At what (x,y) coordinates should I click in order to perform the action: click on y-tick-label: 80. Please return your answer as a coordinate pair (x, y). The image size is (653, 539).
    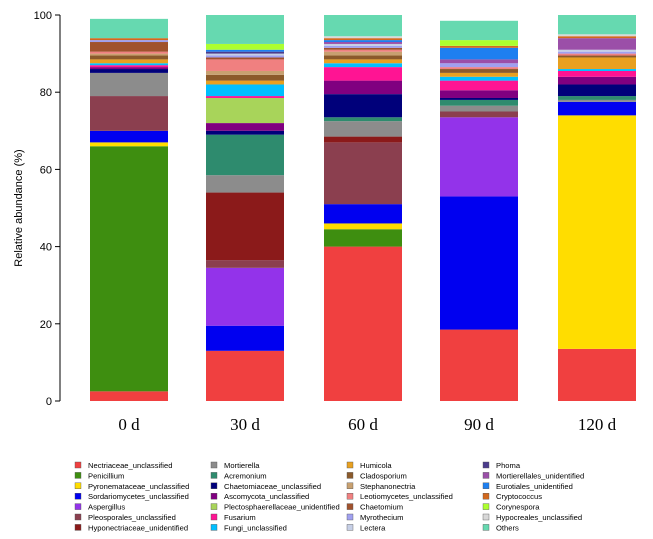
    Looking at the image, I should click on (46, 93).